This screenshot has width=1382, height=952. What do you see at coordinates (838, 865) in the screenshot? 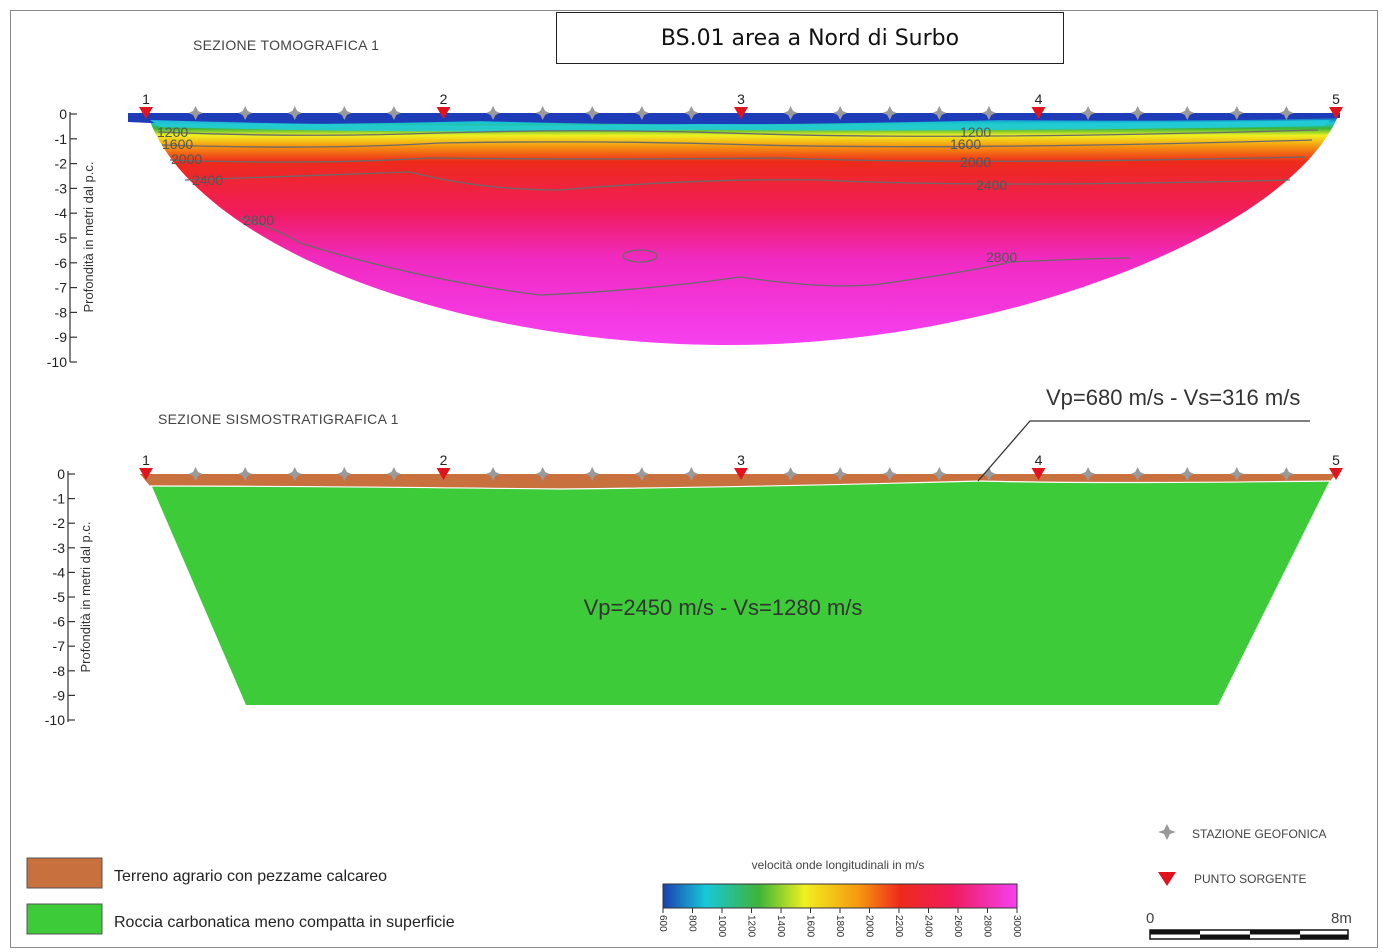
I see `colorbar-title: velocità onde longitudinali in m/s` at bounding box center [838, 865].